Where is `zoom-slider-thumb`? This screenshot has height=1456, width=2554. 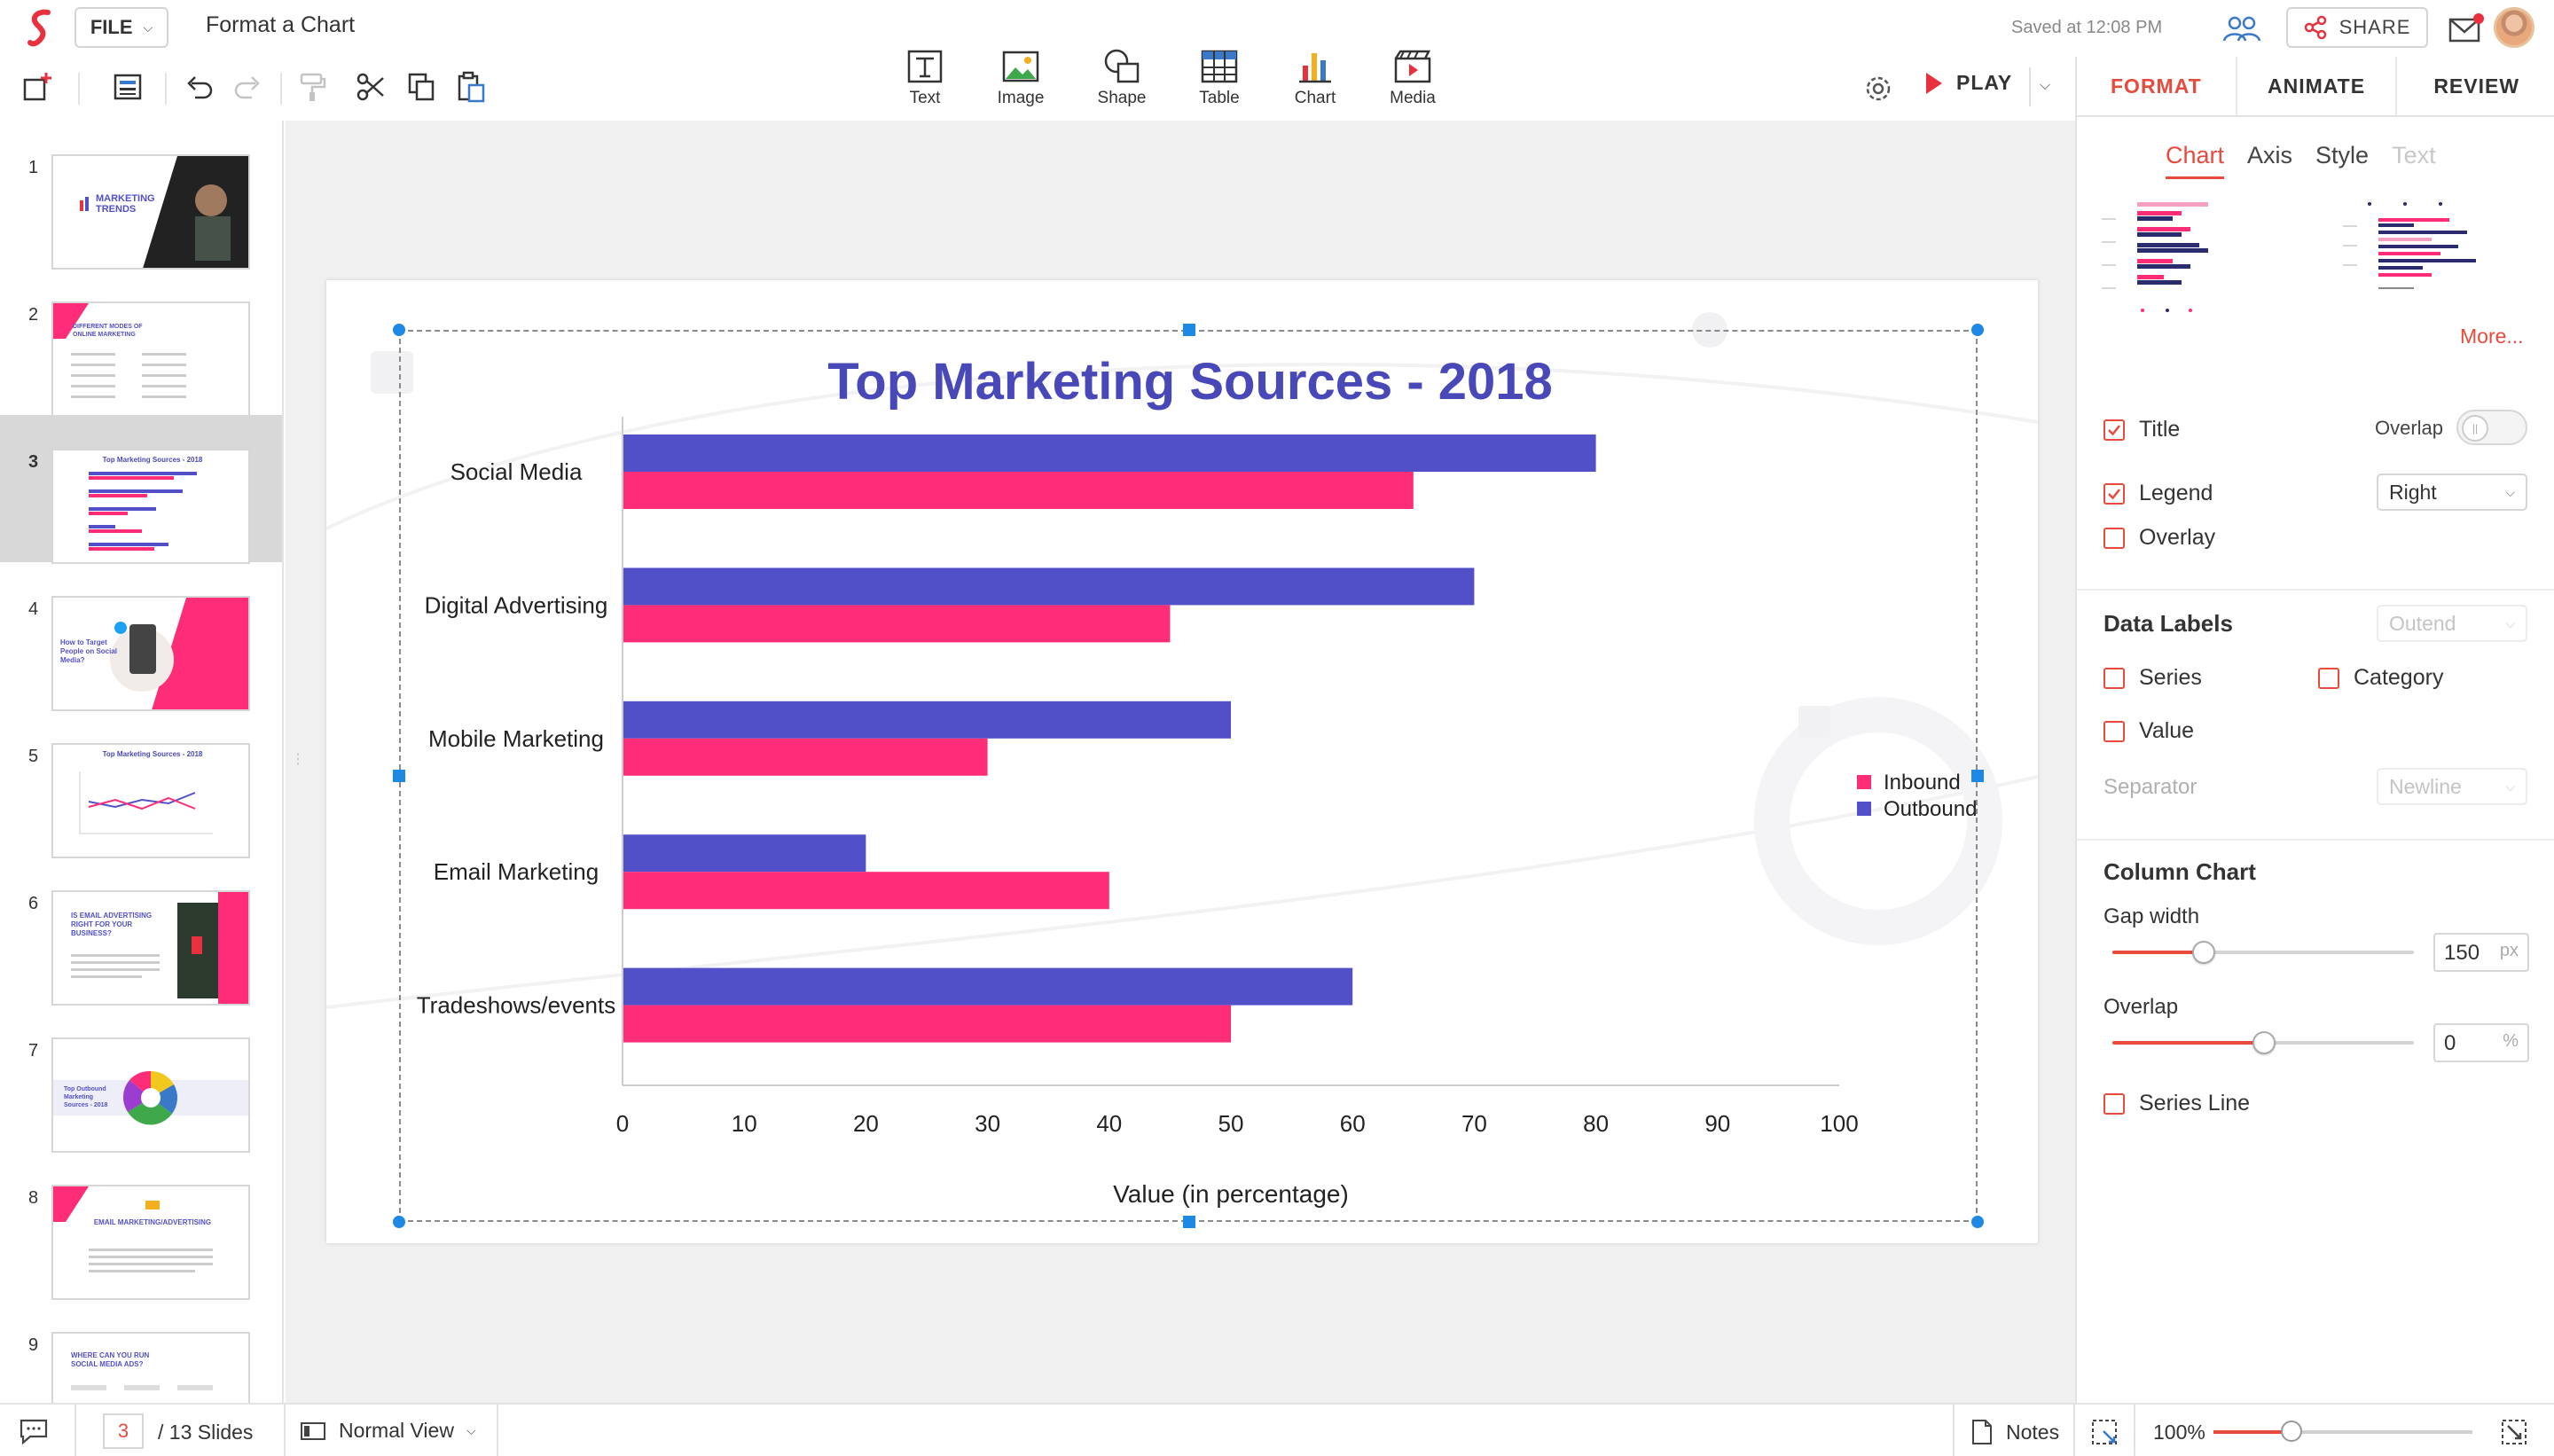 zoom-slider-thumb is located at coordinates (2291, 1431).